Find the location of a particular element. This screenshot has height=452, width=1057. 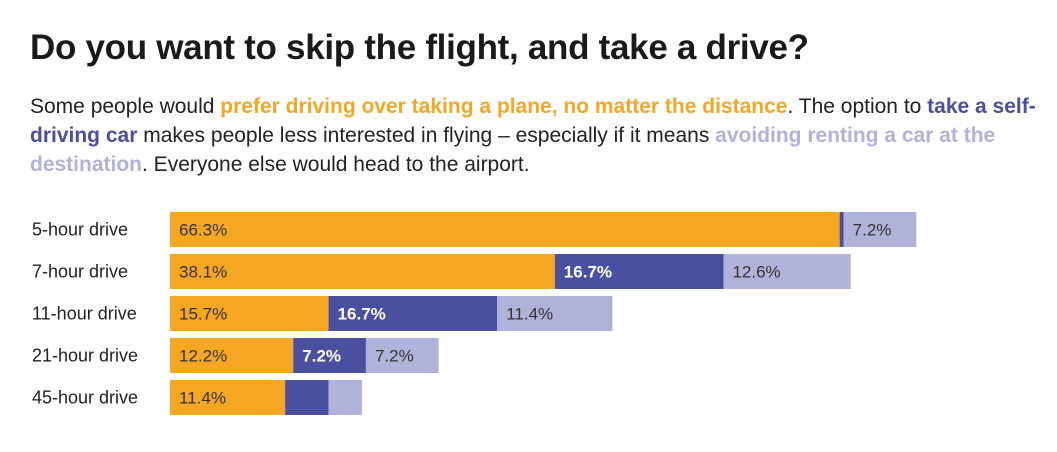

bar-value-label: 66.3% is located at coordinates (203, 230).